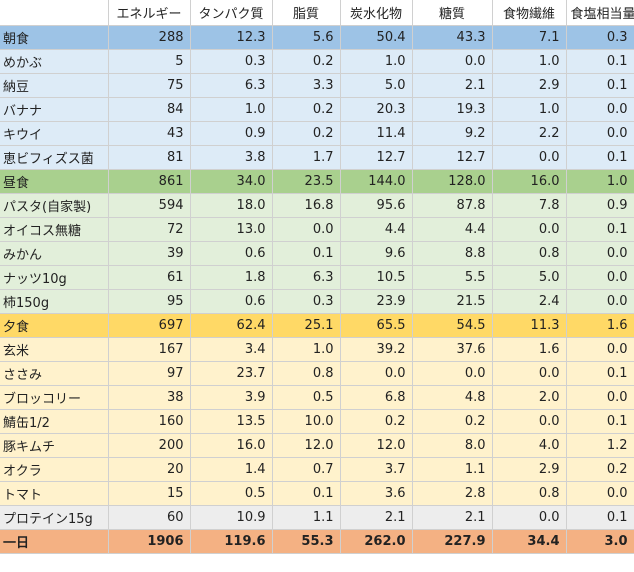 The image size is (634, 572). I want to click on carbohydrate-cell: 12.0, so click(376, 445).